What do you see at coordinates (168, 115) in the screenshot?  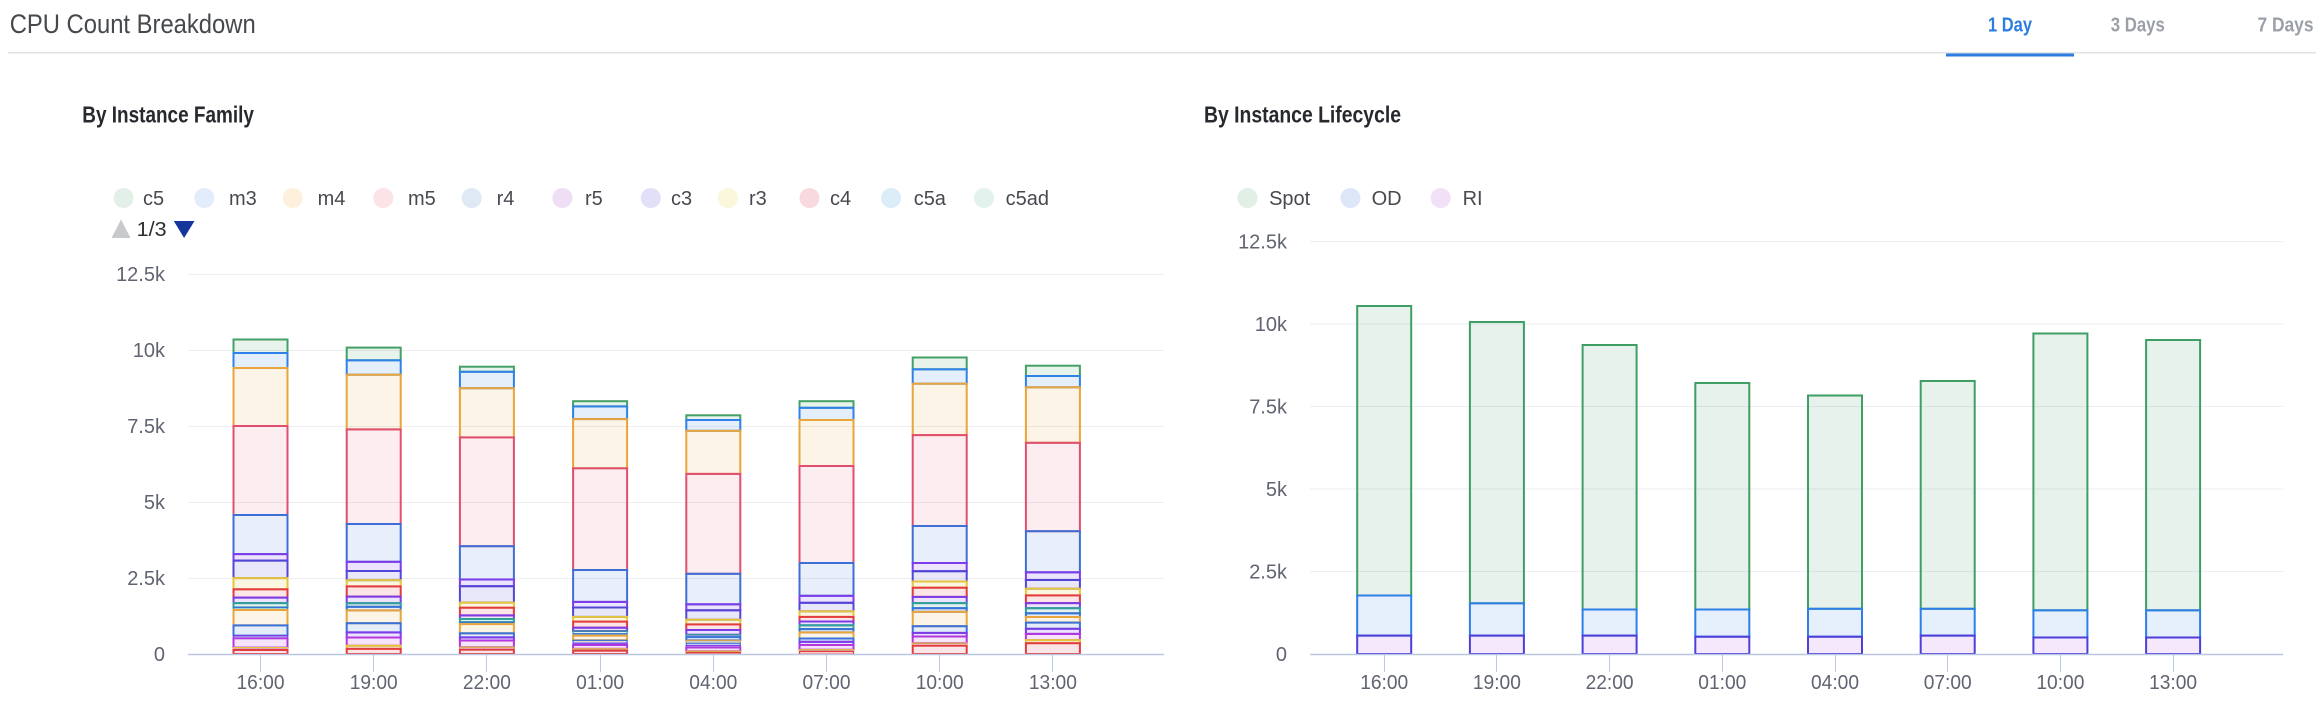 I see `svg-text: By Instance Family` at bounding box center [168, 115].